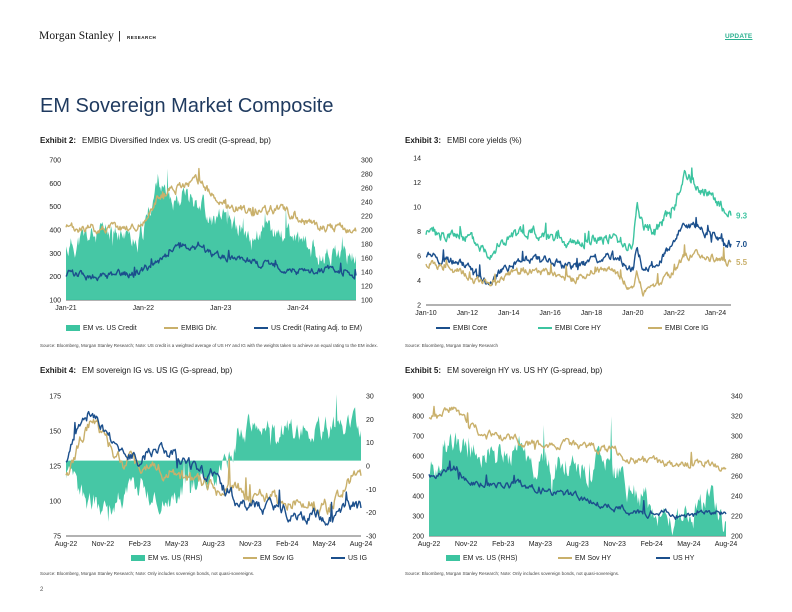  I want to click on x-tick-label: Aug-22, so click(66, 544).